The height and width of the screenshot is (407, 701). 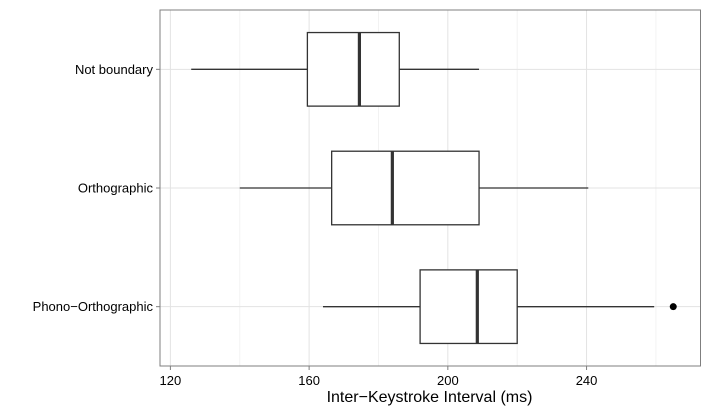 What do you see at coordinates (116, 188) in the screenshot?
I see `y-tick-label: Orthographic` at bounding box center [116, 188].